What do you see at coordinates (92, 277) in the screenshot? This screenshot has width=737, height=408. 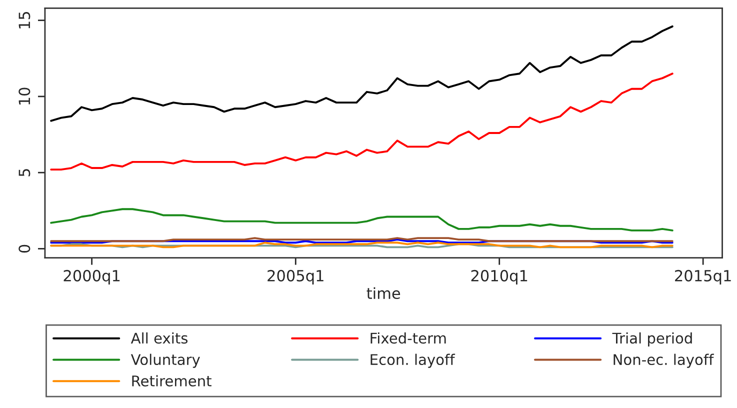 I see `x-tick-label: 2000q1` at bounding box center [92, 277].